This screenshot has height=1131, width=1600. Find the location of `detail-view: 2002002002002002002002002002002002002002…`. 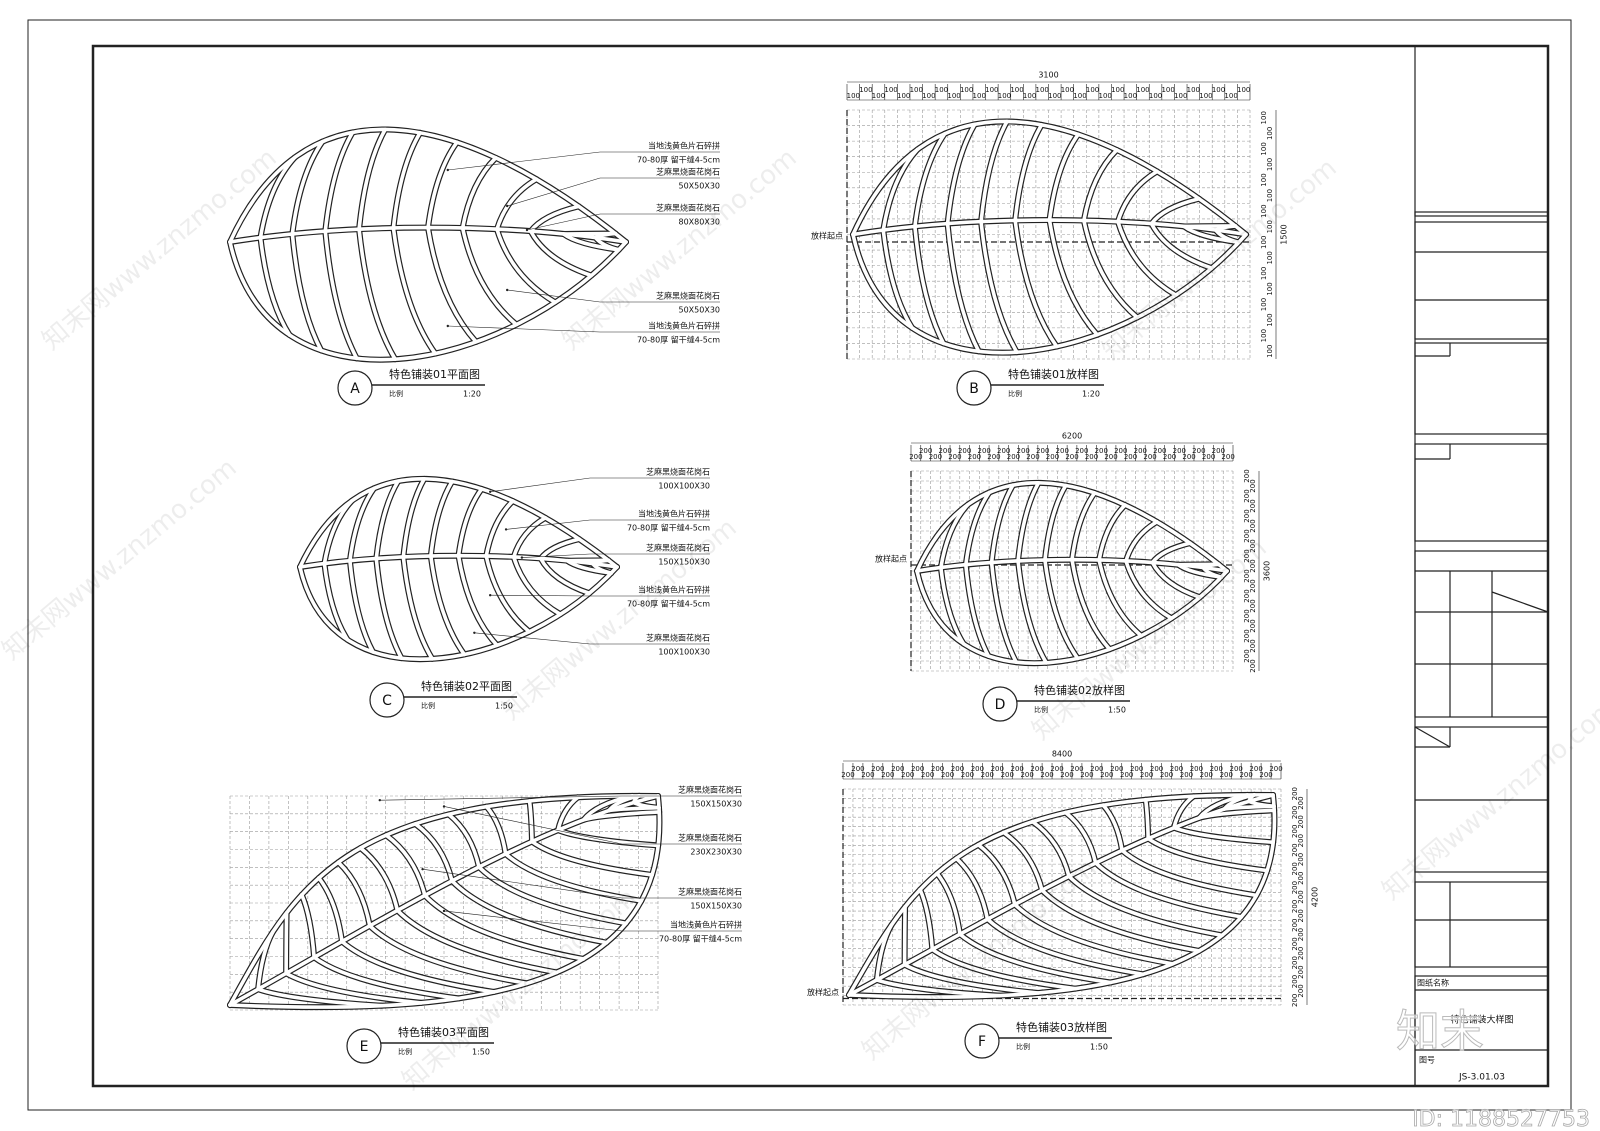

detail-view: 2002002002002002002002002002002002002002… is located at coordinates (1073, 577).